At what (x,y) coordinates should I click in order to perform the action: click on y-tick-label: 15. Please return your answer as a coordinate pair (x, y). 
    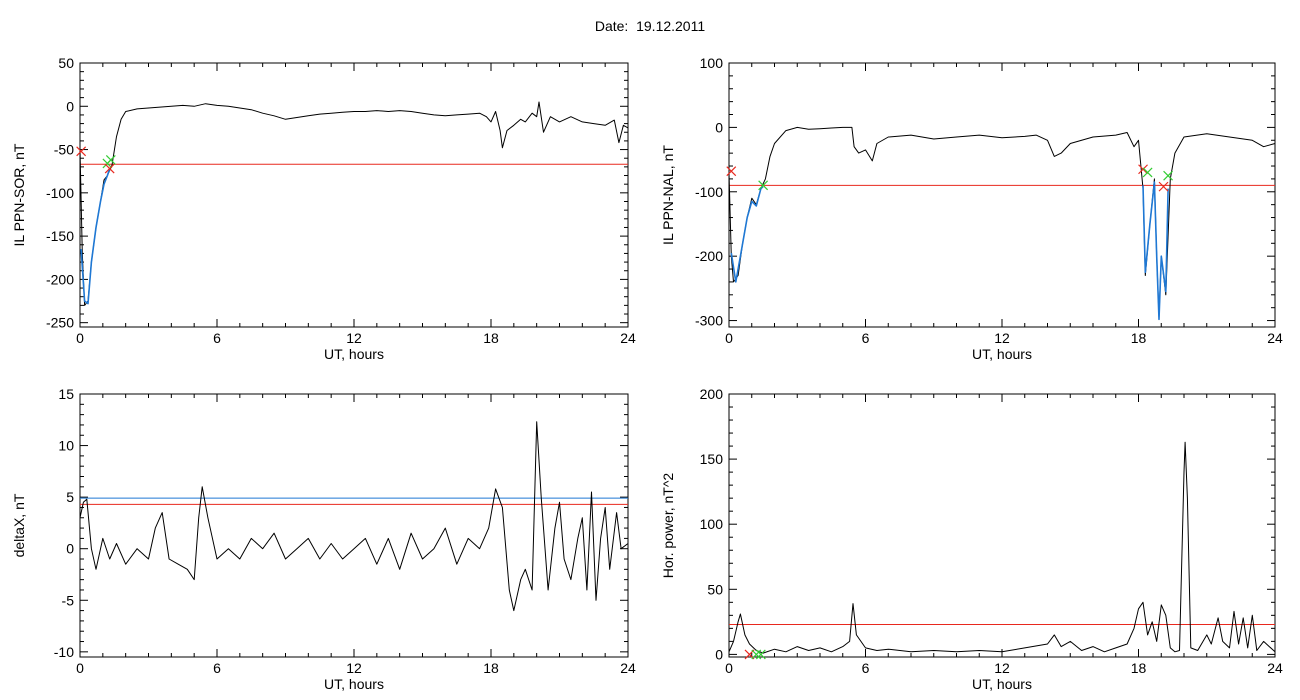
    Looking at the image, I should click on (66, 394).